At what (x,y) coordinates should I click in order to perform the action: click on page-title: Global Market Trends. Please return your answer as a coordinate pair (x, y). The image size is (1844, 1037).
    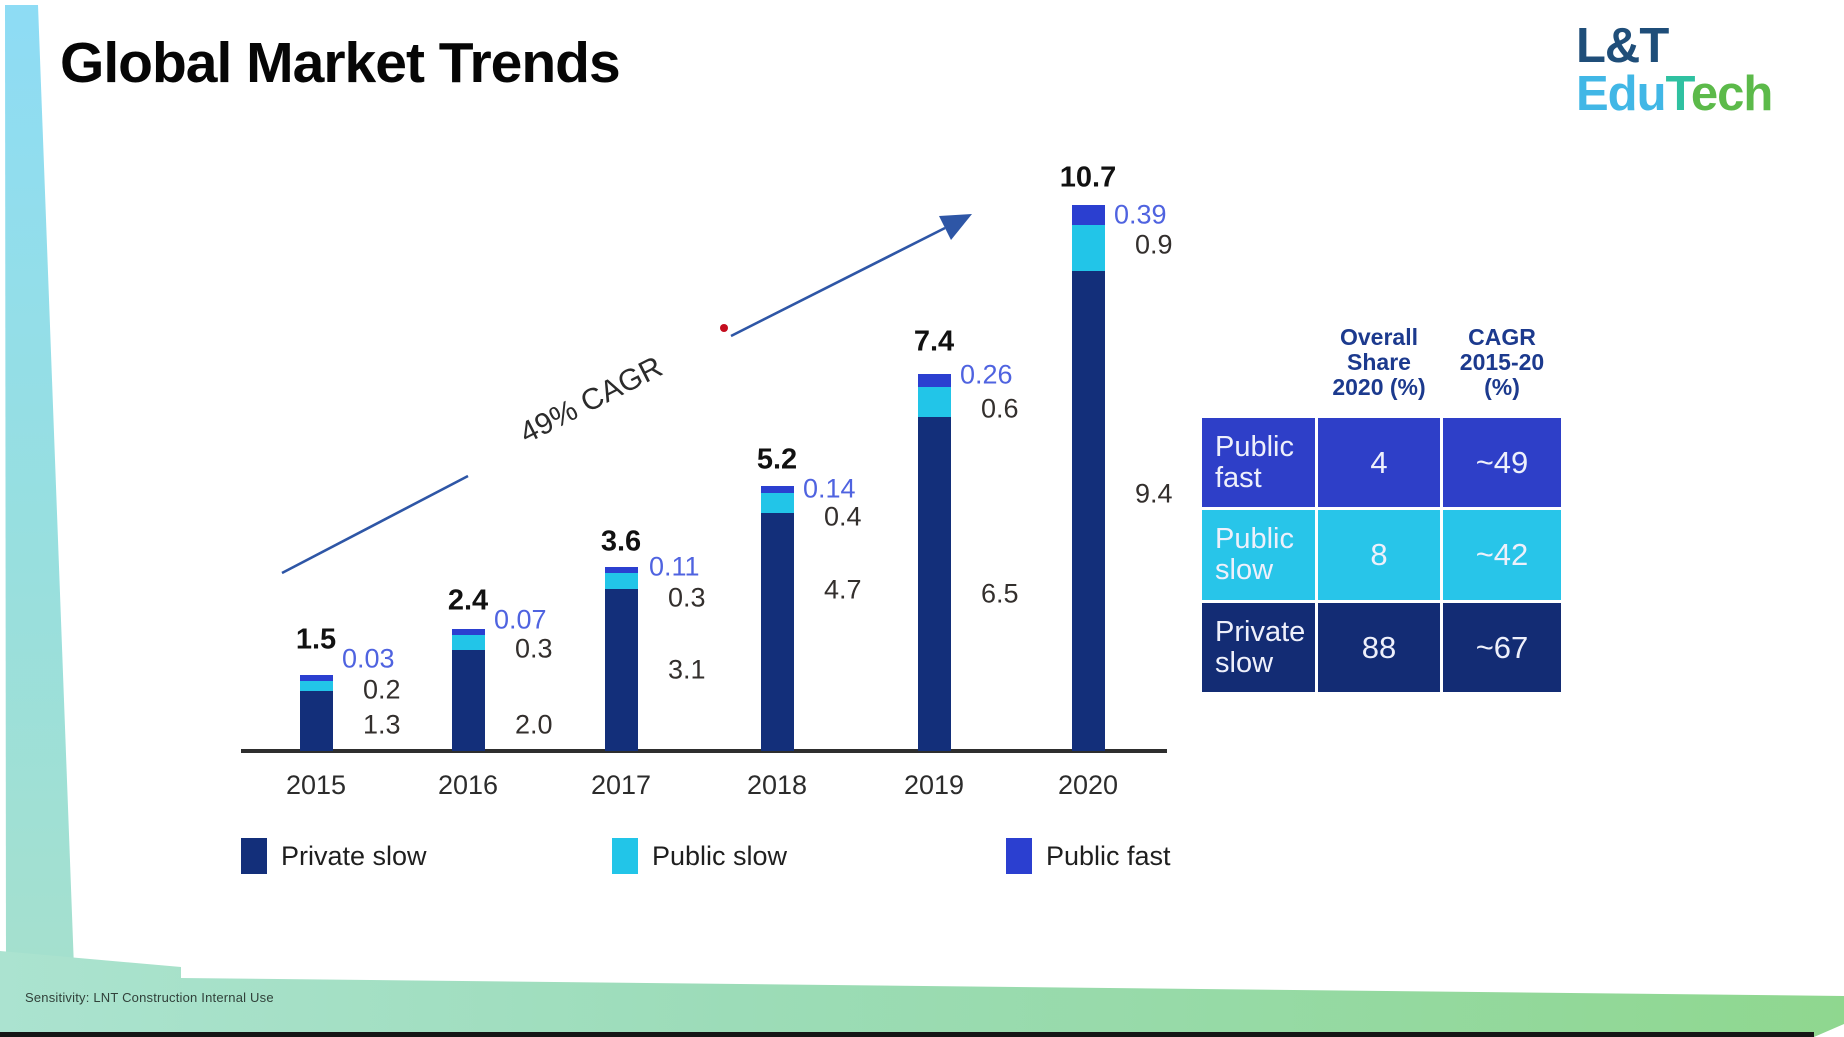
    Looking at the image, I should click on (340, 63).